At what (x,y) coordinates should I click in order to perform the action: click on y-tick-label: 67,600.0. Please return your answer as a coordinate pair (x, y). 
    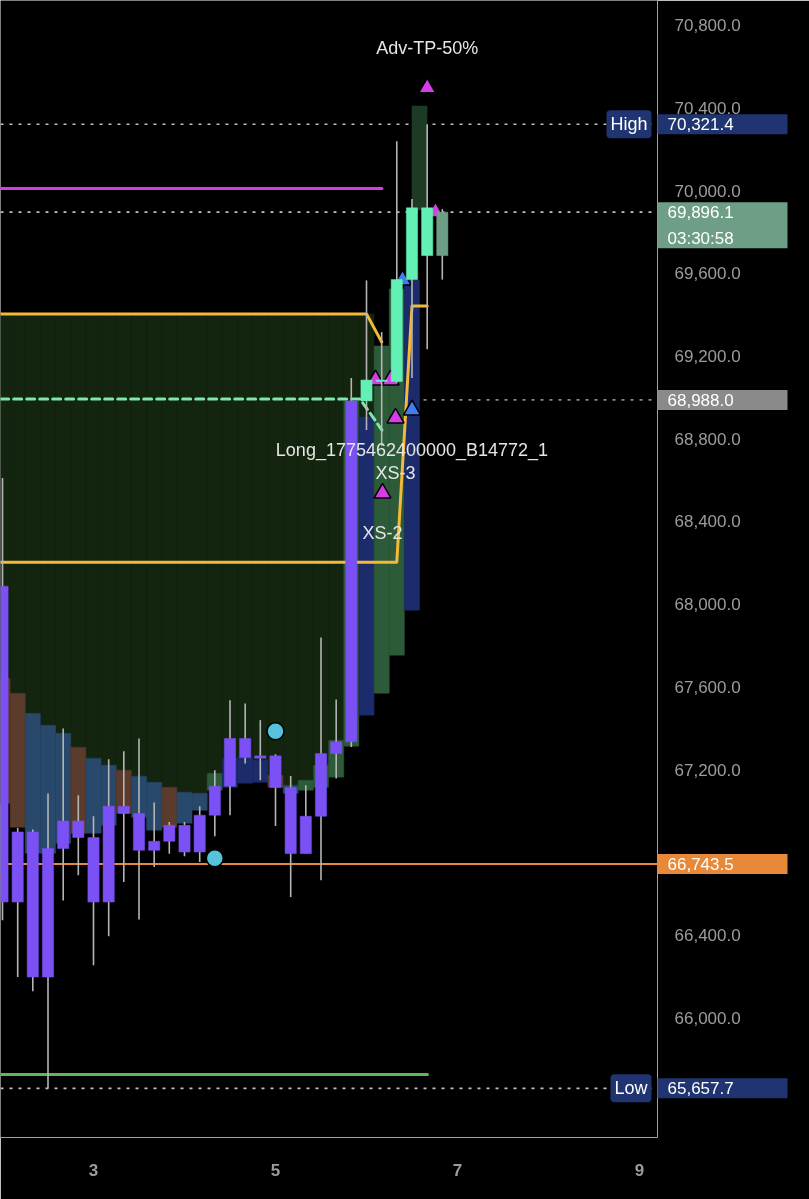
    Looking at the image, I should click on (707, 687).